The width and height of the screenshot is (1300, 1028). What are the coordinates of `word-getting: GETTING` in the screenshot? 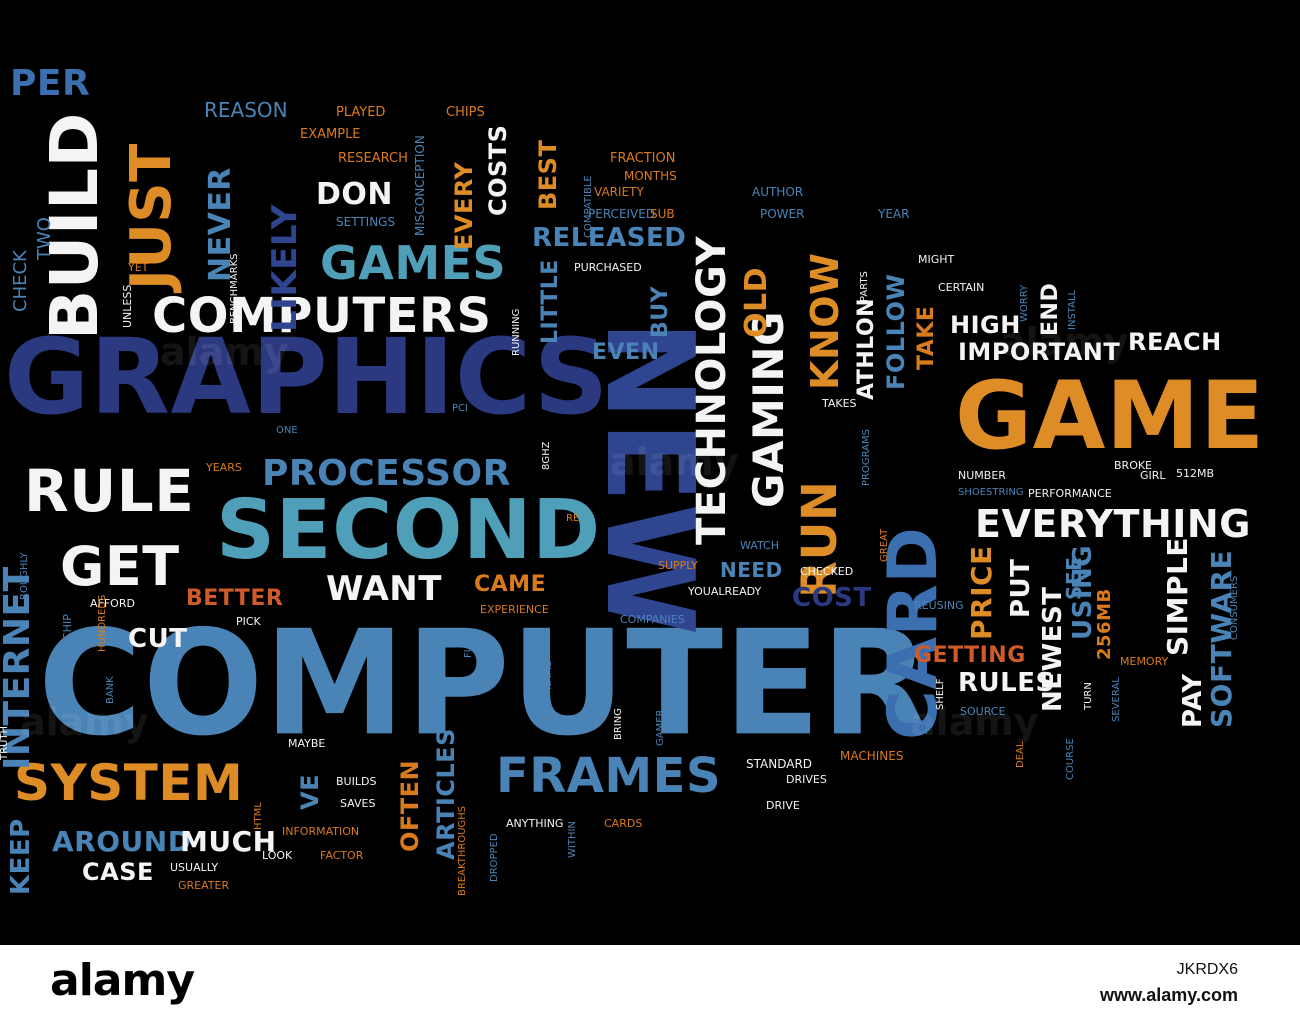 It's located at (970, 655).